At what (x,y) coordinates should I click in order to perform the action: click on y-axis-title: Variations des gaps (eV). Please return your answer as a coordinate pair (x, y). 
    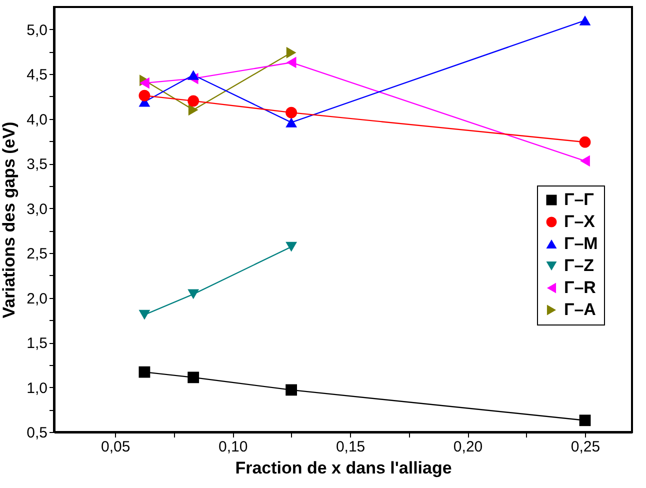
    Looking at the image, I should click on (9, 220).